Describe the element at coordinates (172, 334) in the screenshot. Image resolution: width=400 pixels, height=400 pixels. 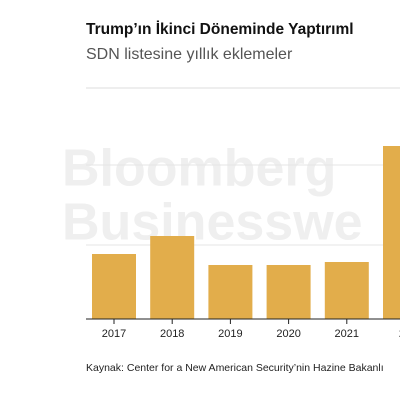
I see `x-tick-label: 2018` at that location.